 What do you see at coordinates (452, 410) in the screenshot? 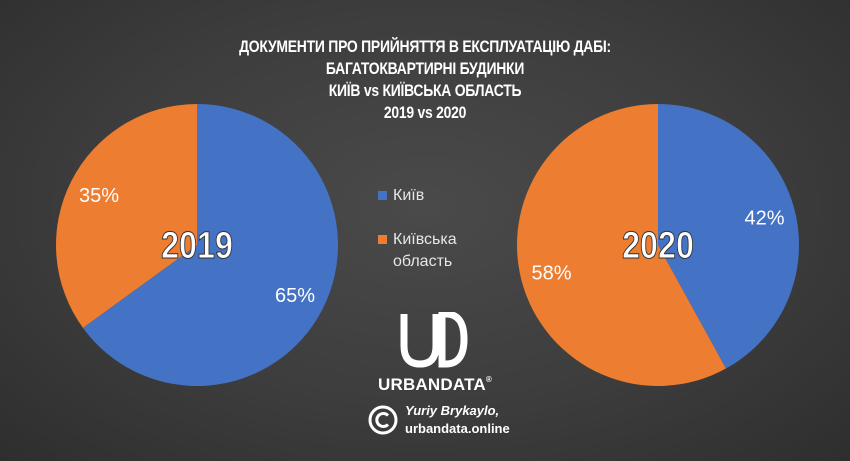
I see `credit-author: Yuriy Brykaylo,` at bounding box center [452, 410].